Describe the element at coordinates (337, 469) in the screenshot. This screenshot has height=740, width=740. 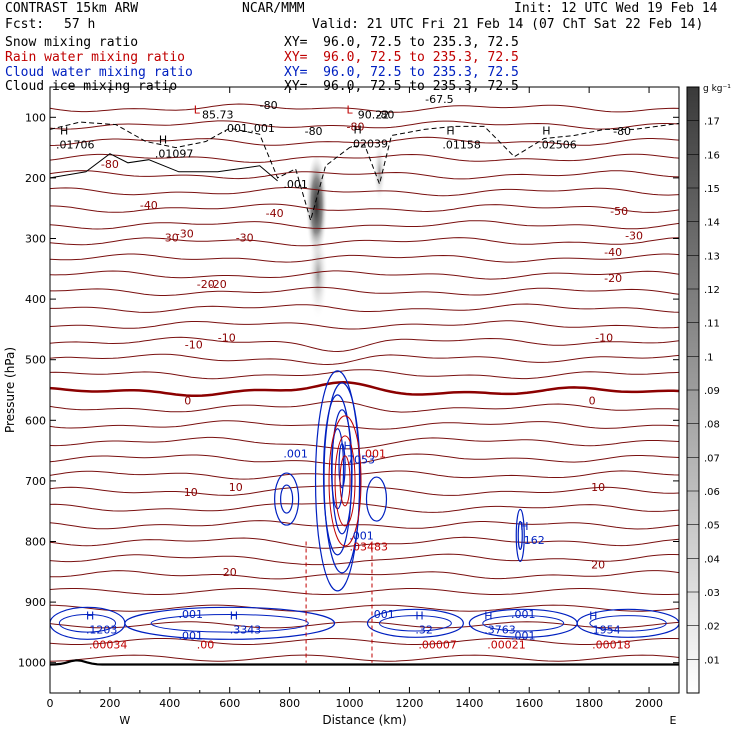
I see `cloud-water-contour-convective` at that location.